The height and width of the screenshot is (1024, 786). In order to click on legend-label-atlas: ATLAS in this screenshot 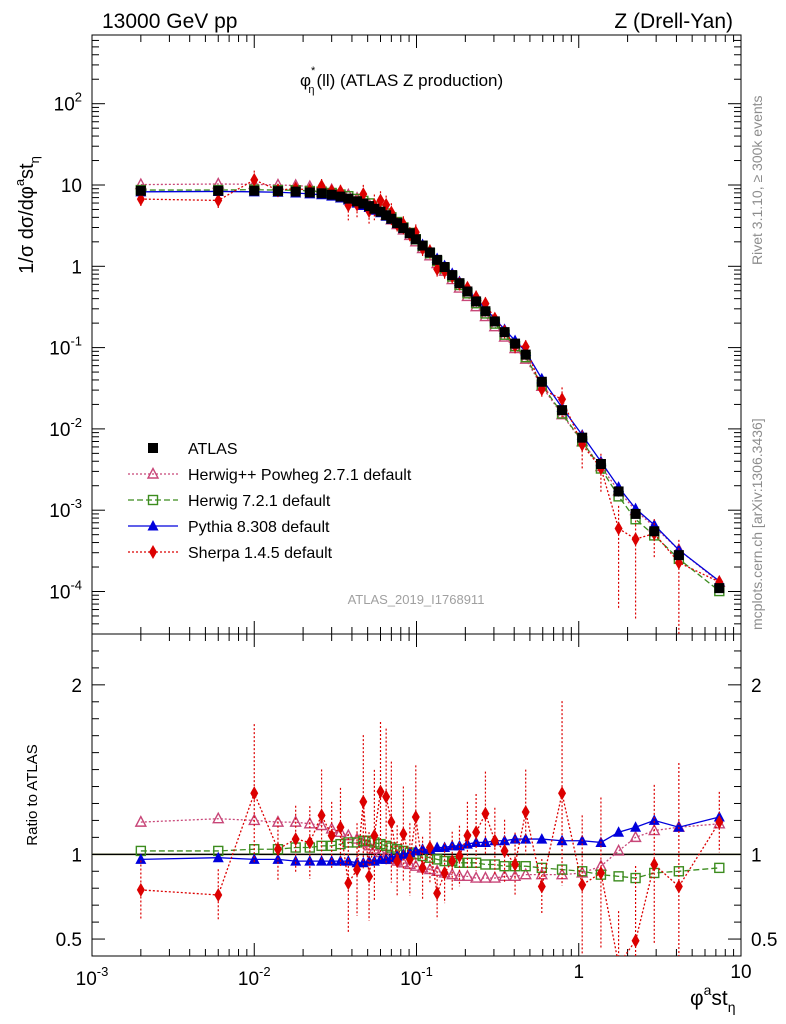, I will do `click(213, 449)`.